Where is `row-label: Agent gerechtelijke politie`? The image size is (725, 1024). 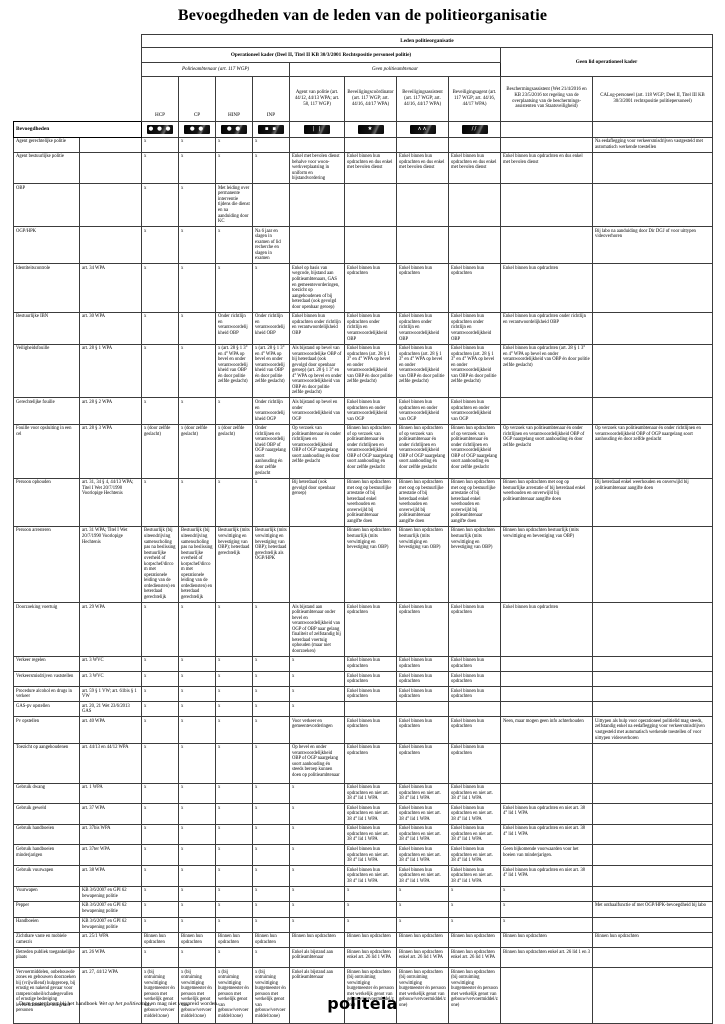
row-label: Agent gerechtelijke politie is located at coordinates (46, 144).